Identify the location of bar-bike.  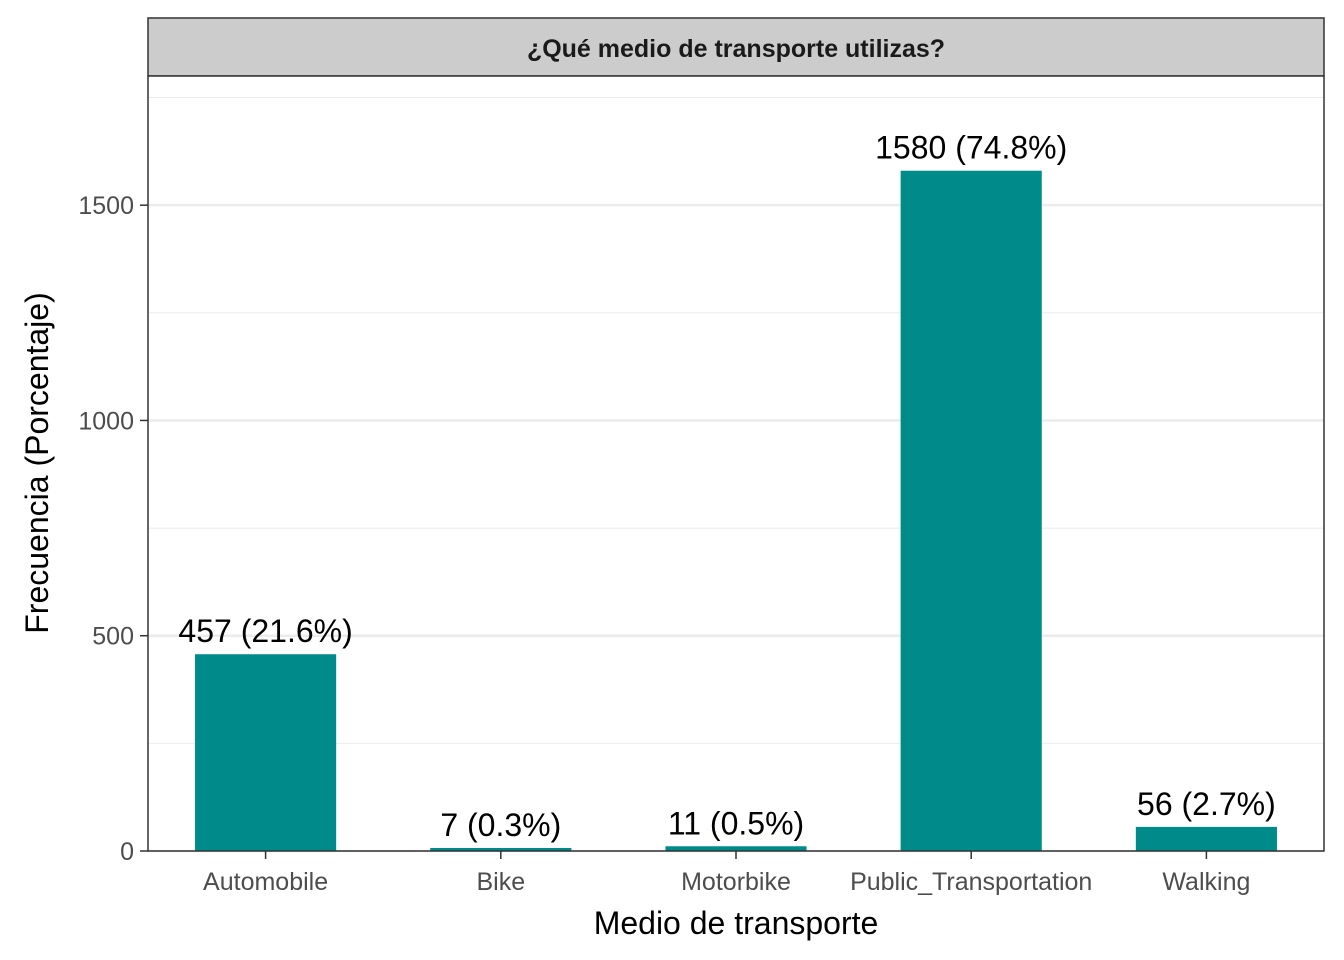
(501, 849).